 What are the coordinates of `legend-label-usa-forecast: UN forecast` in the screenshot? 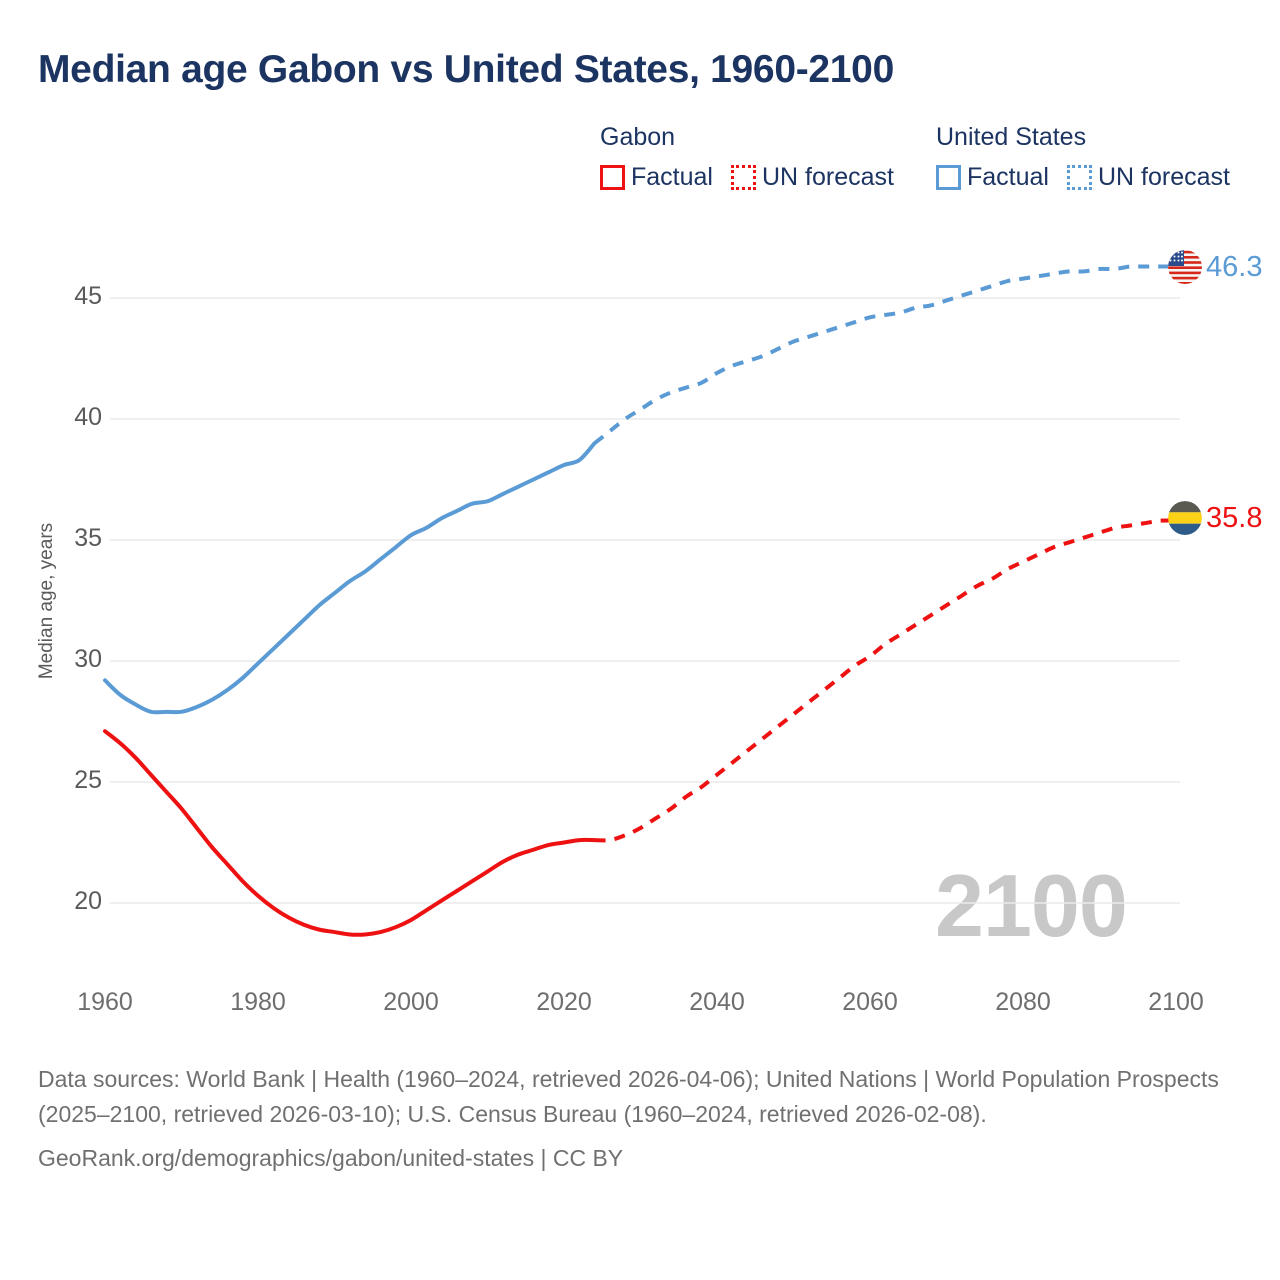 It's located at (1163, 177).